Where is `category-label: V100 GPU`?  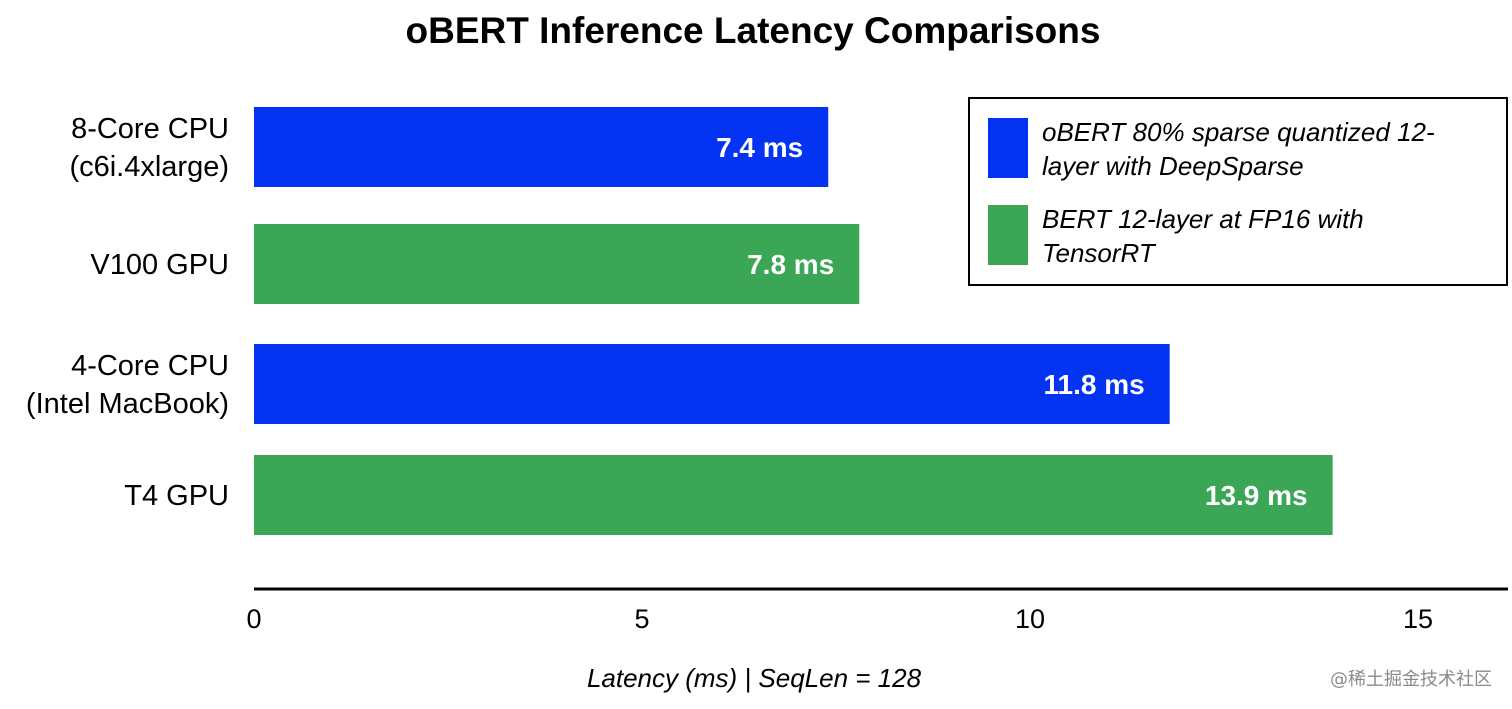
category-label: V100 GPU is located at coordinates (159, 265).